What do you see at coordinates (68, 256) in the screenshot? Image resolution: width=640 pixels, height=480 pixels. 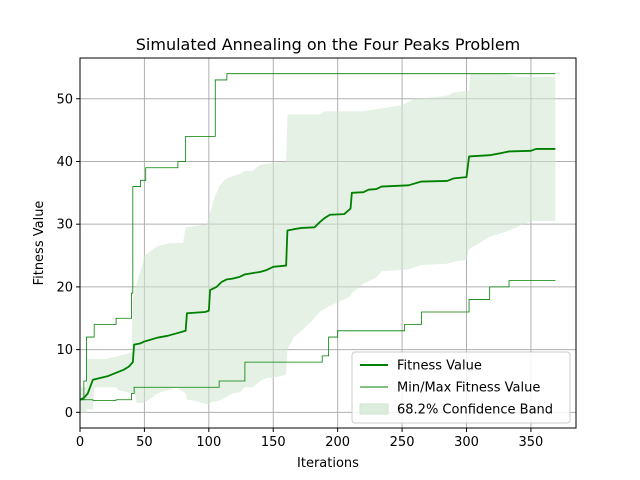 I see `y-axis: 0 10 20 30 40 50` at bounding box center [68, 256].